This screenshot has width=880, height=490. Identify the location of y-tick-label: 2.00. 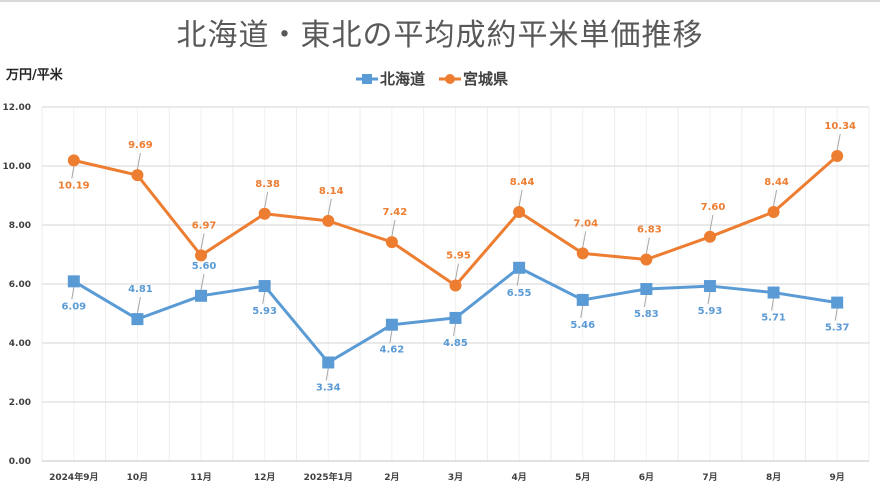
(20, 403).